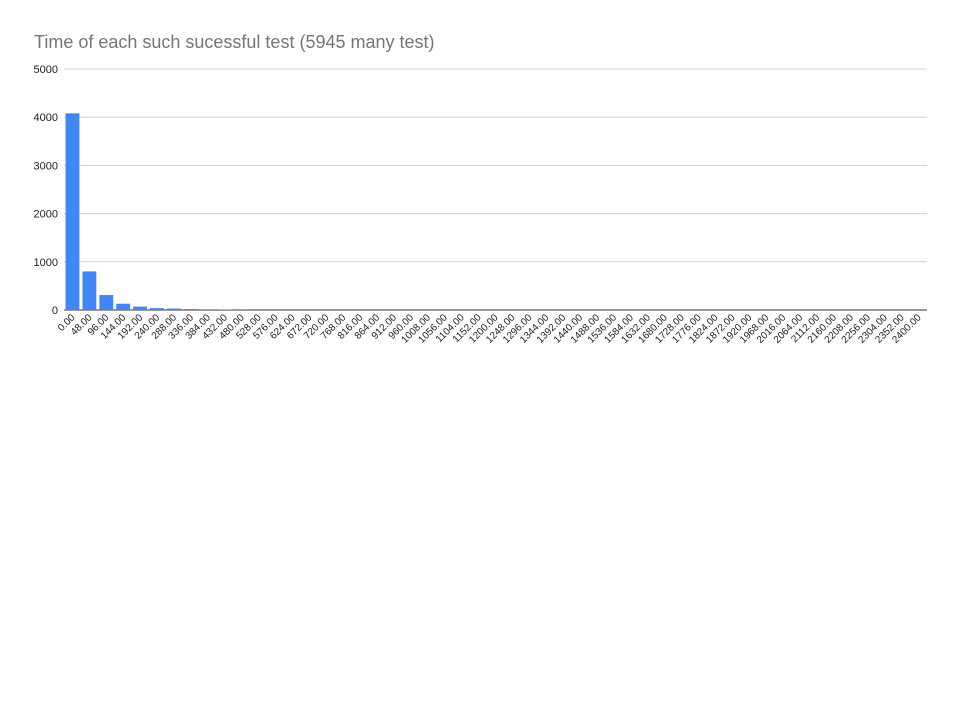 This screenshot has height=720, width=960. Describe the element at coordinates (46, 118) in the screenshot. I see `y-tick-label: 4000` at that location.